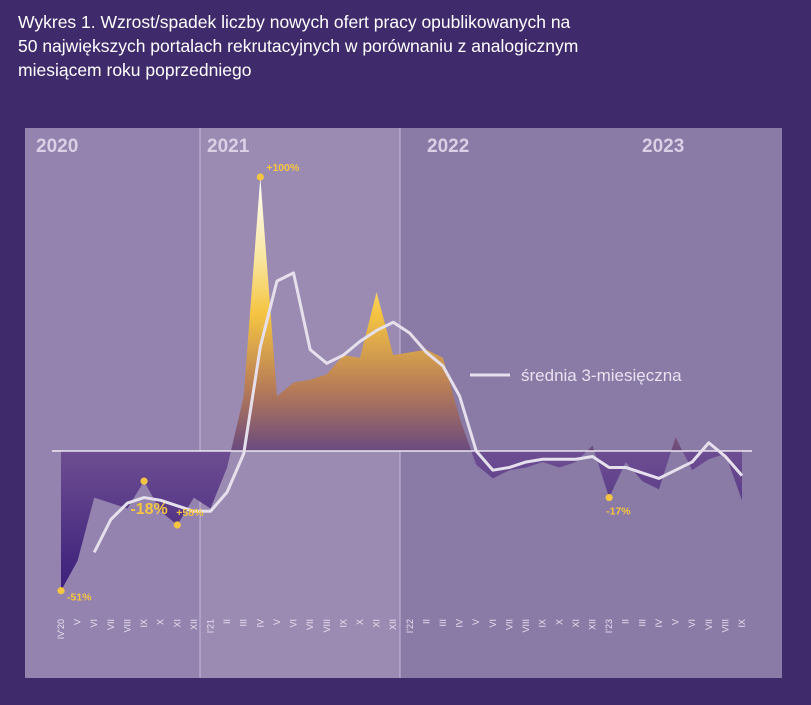 This screenshot has height=705, width=811. Describe the element at coordinates (228, 146) in the screenshot. I see `year-label-2021: 2021` at that location.